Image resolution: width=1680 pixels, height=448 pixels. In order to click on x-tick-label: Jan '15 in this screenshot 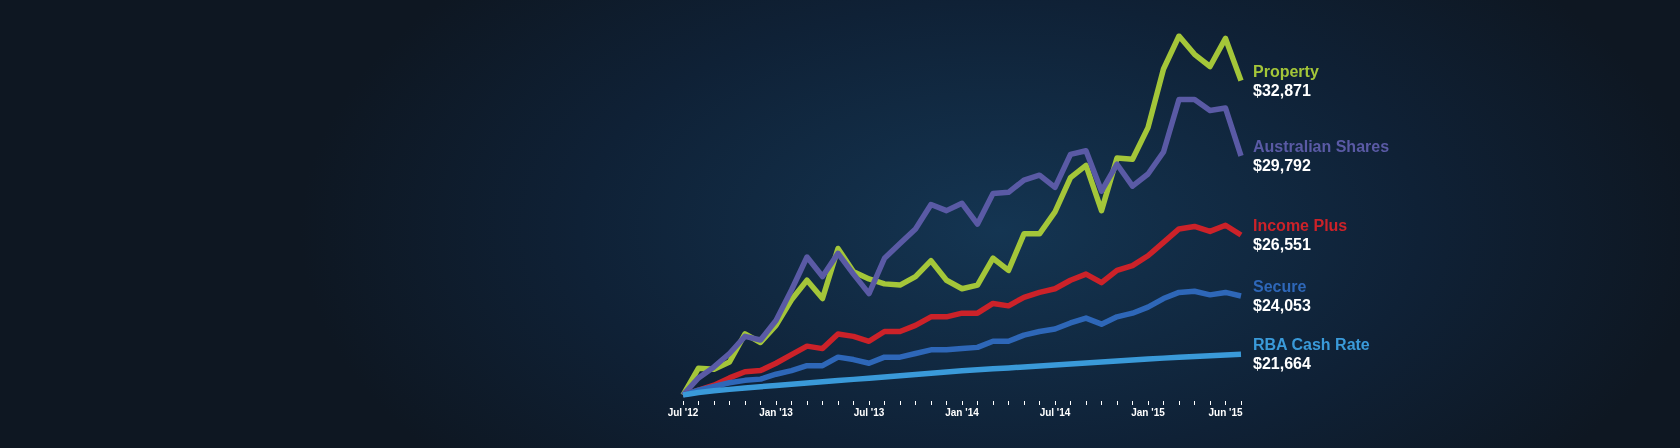, I will do `click(1148, 412)`.